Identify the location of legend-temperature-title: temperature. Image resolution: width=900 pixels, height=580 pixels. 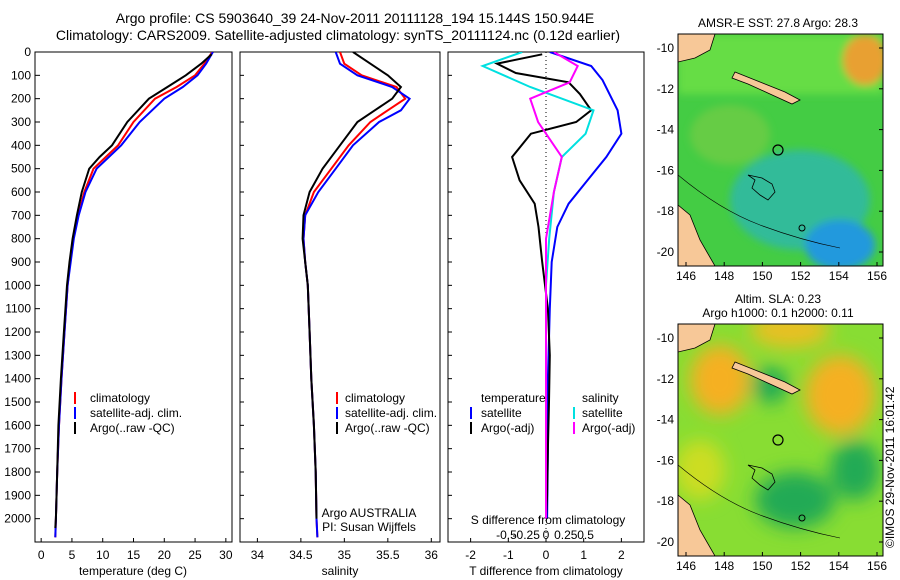
(513, 398).